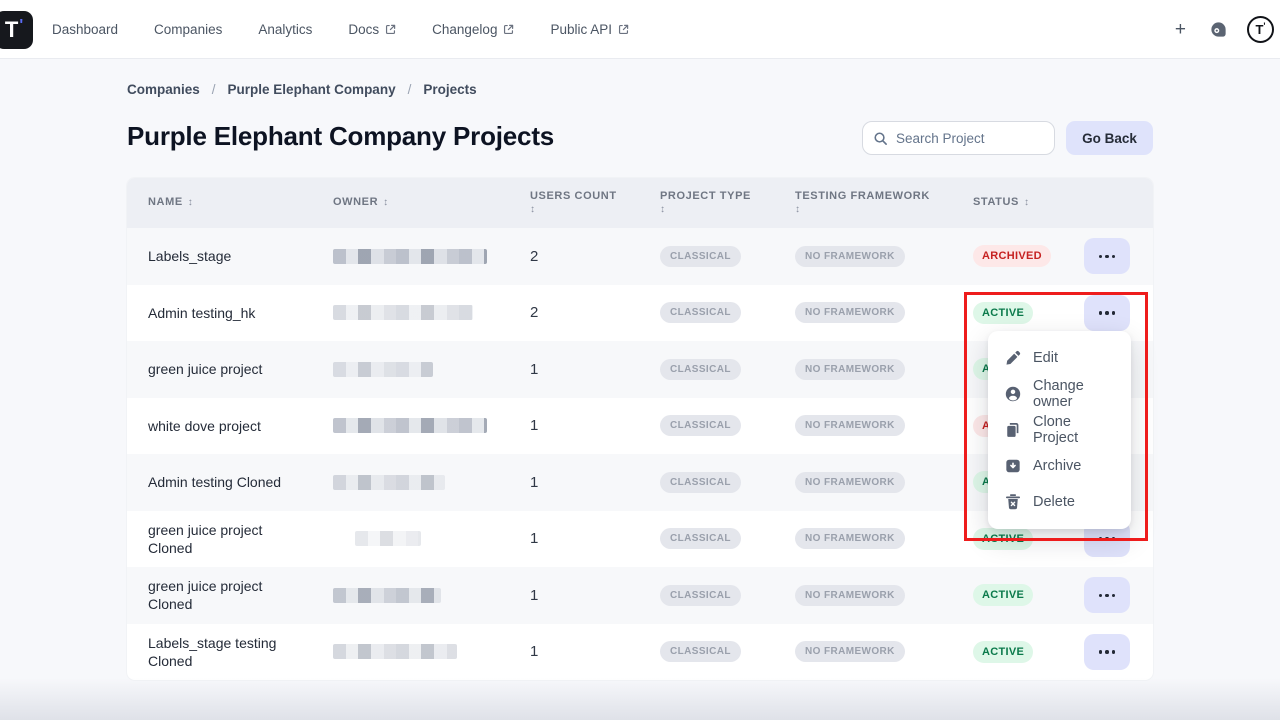 Image resolution: width=1280 pixels, height=720 pixels. I want to click on menu-item-label: Archive, so click(1057, 466).